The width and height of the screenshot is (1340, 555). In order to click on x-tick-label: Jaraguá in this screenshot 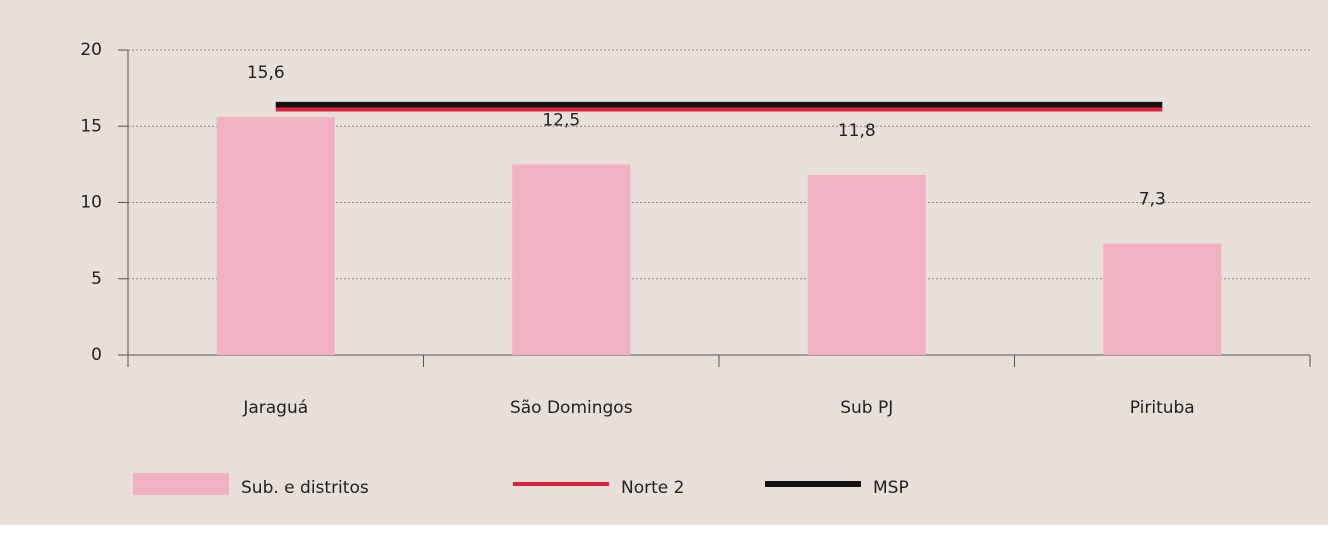, I will do `click(275, 408)`.